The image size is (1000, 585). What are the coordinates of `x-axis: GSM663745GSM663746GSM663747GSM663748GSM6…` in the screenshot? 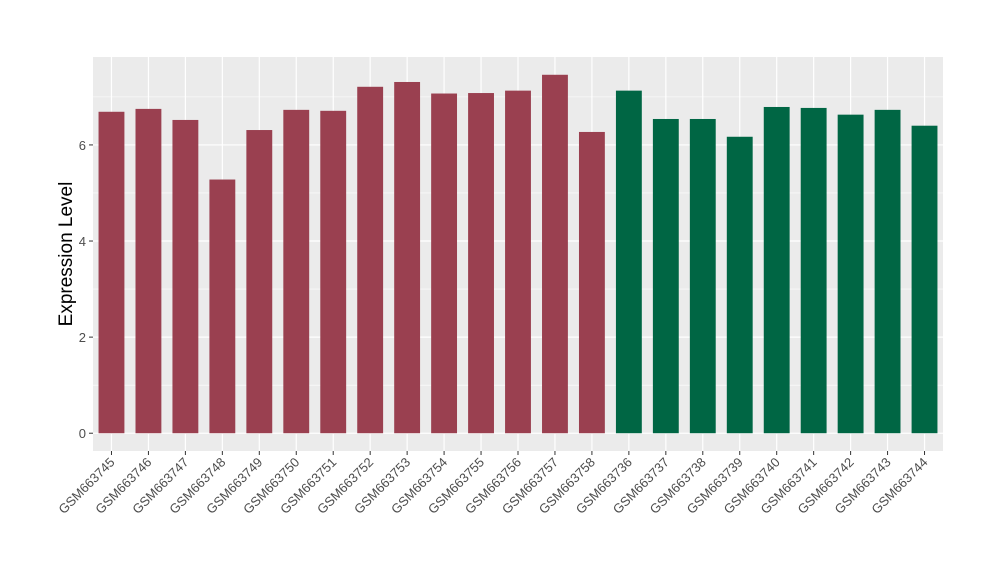 It's located at (493, 484).